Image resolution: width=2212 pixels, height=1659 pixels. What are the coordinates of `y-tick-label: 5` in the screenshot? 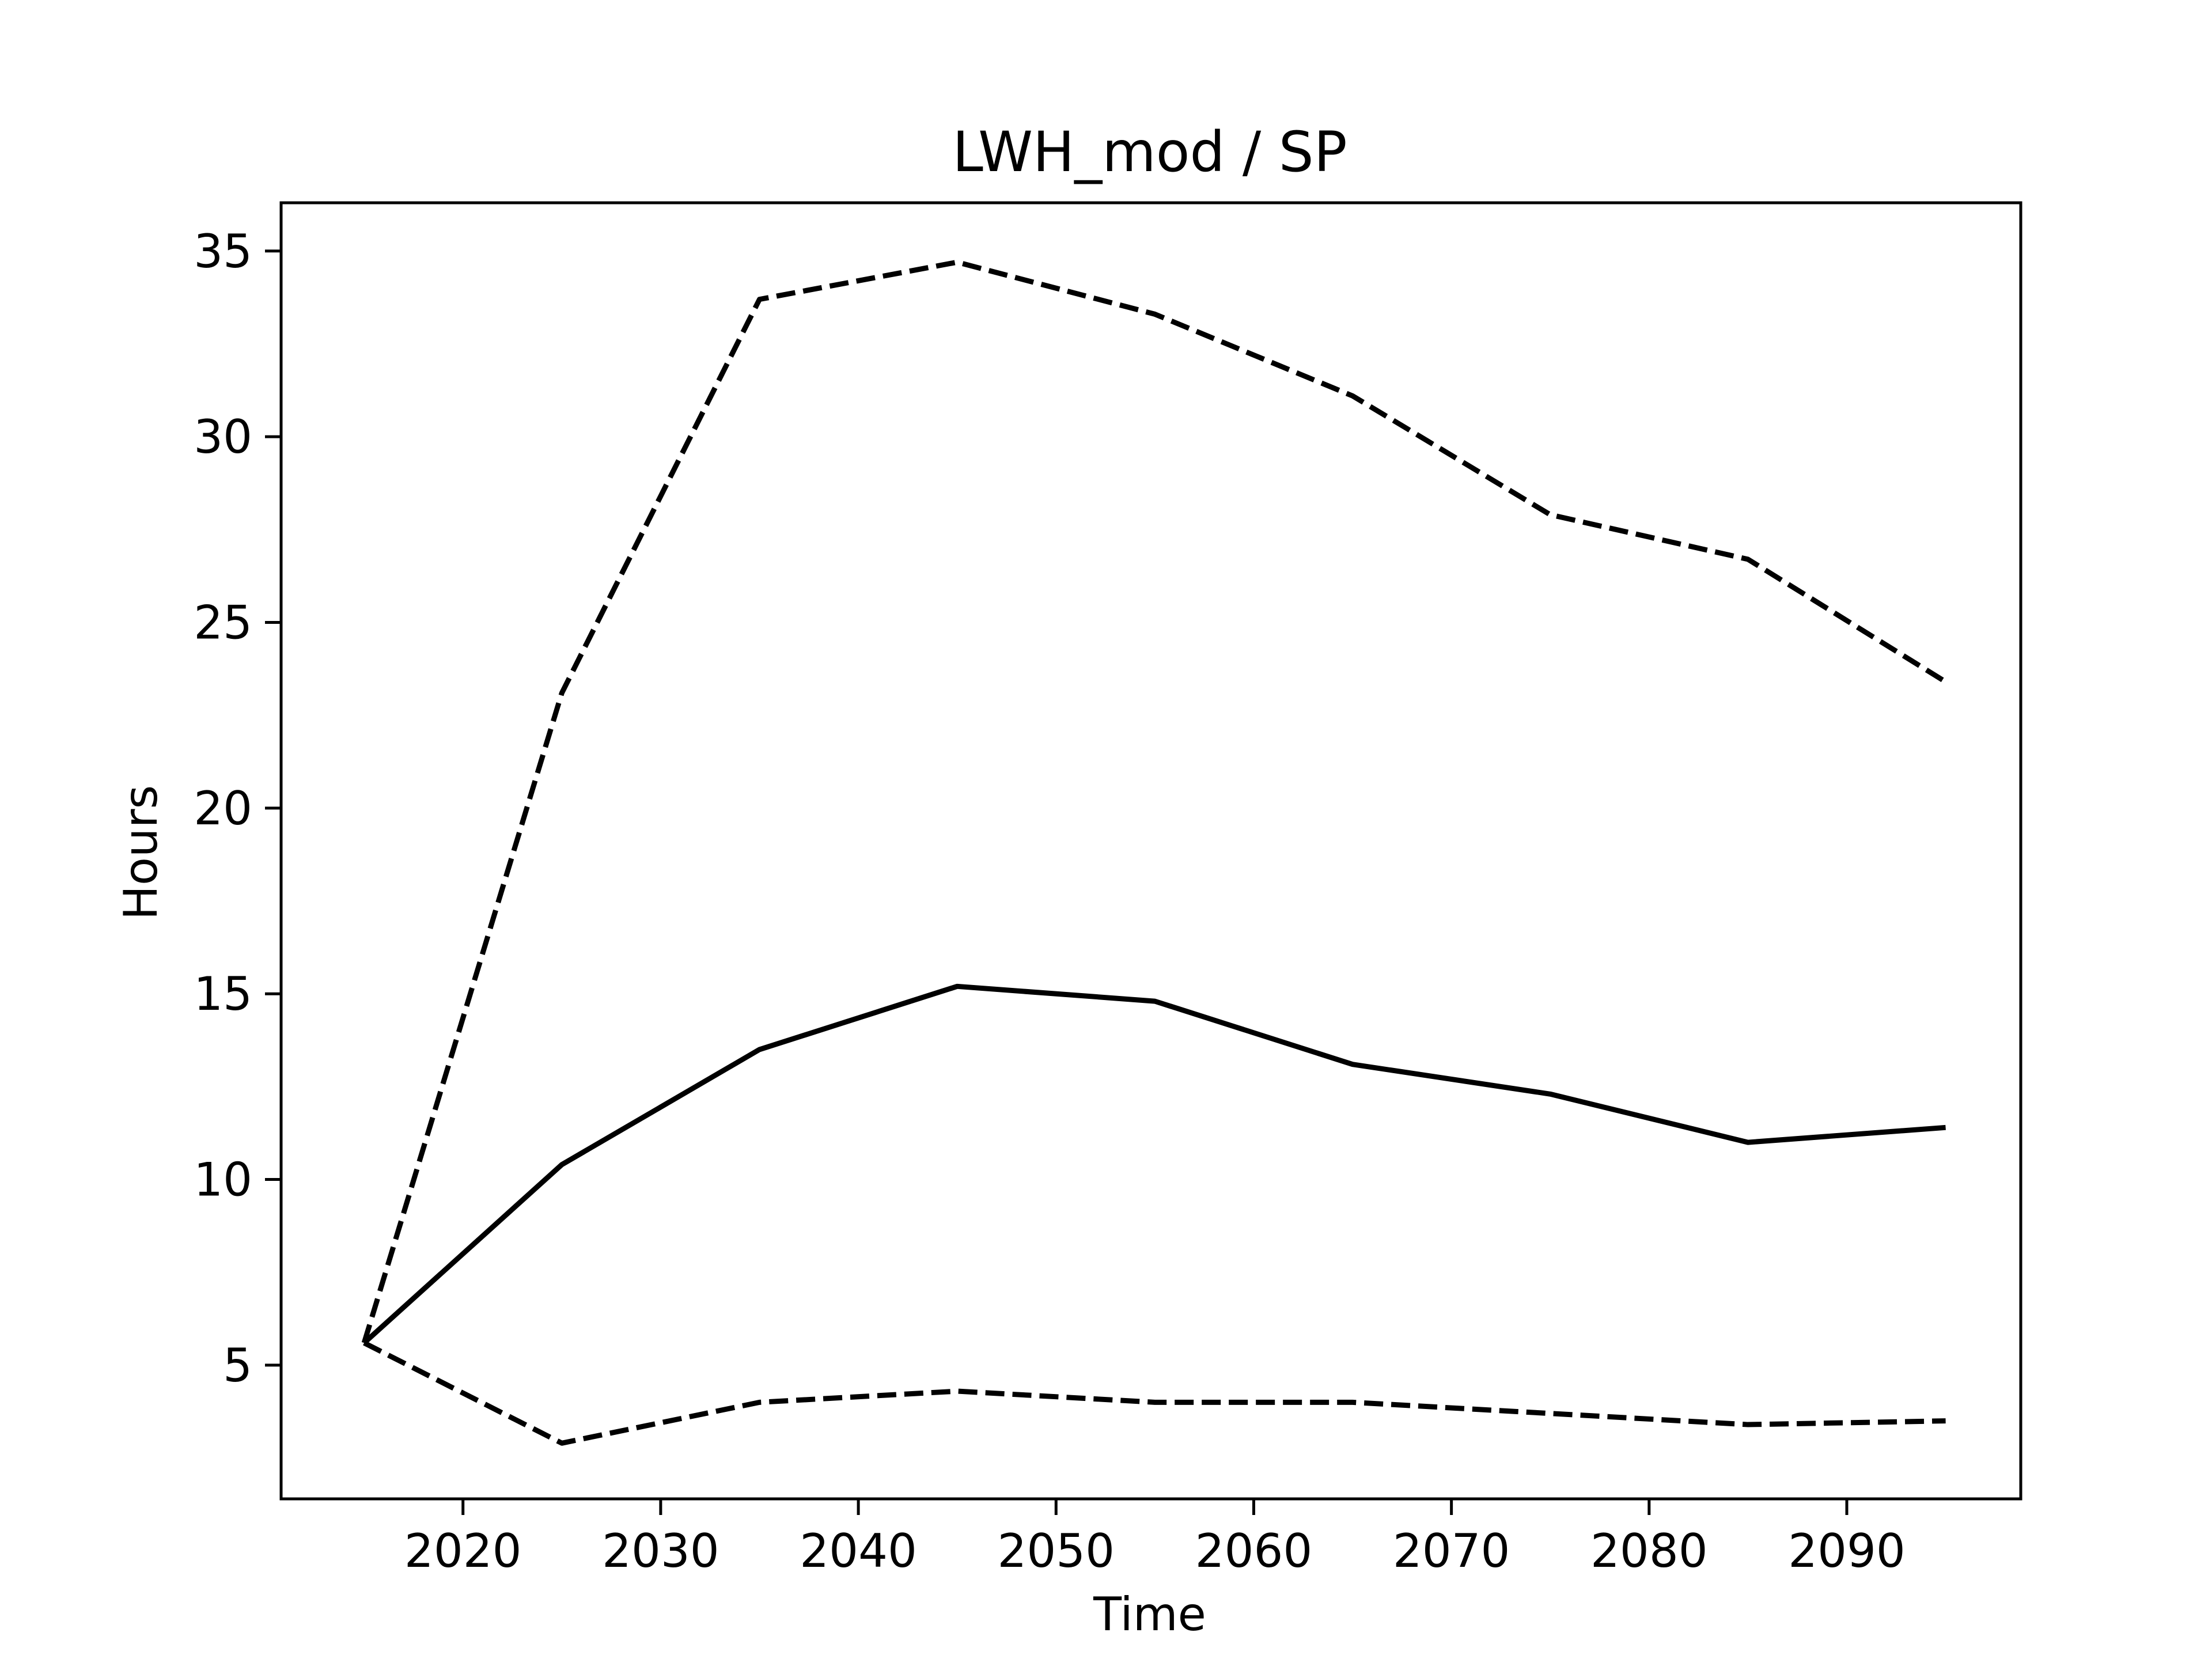 It's located at (237, 1365).